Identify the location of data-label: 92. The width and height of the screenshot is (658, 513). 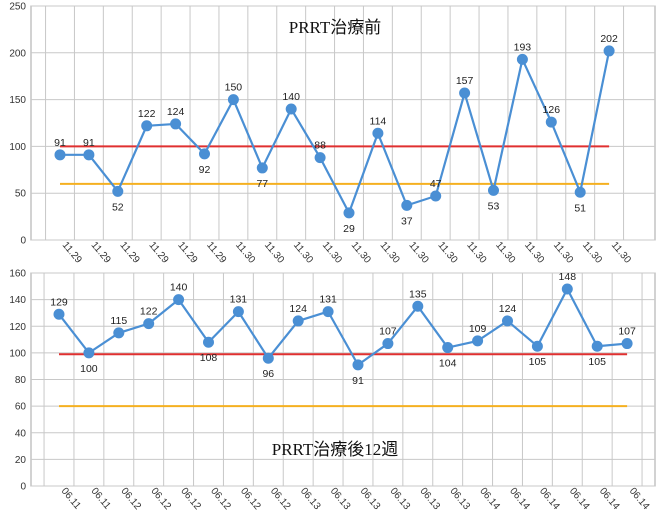
(205, 170).